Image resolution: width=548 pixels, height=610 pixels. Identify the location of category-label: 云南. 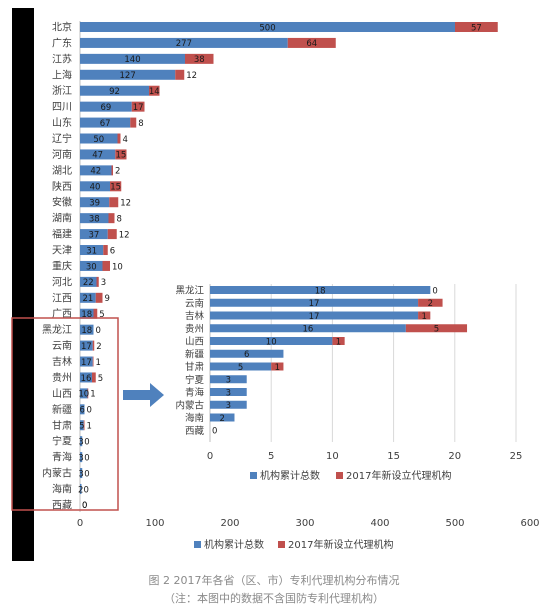
(194, 303).